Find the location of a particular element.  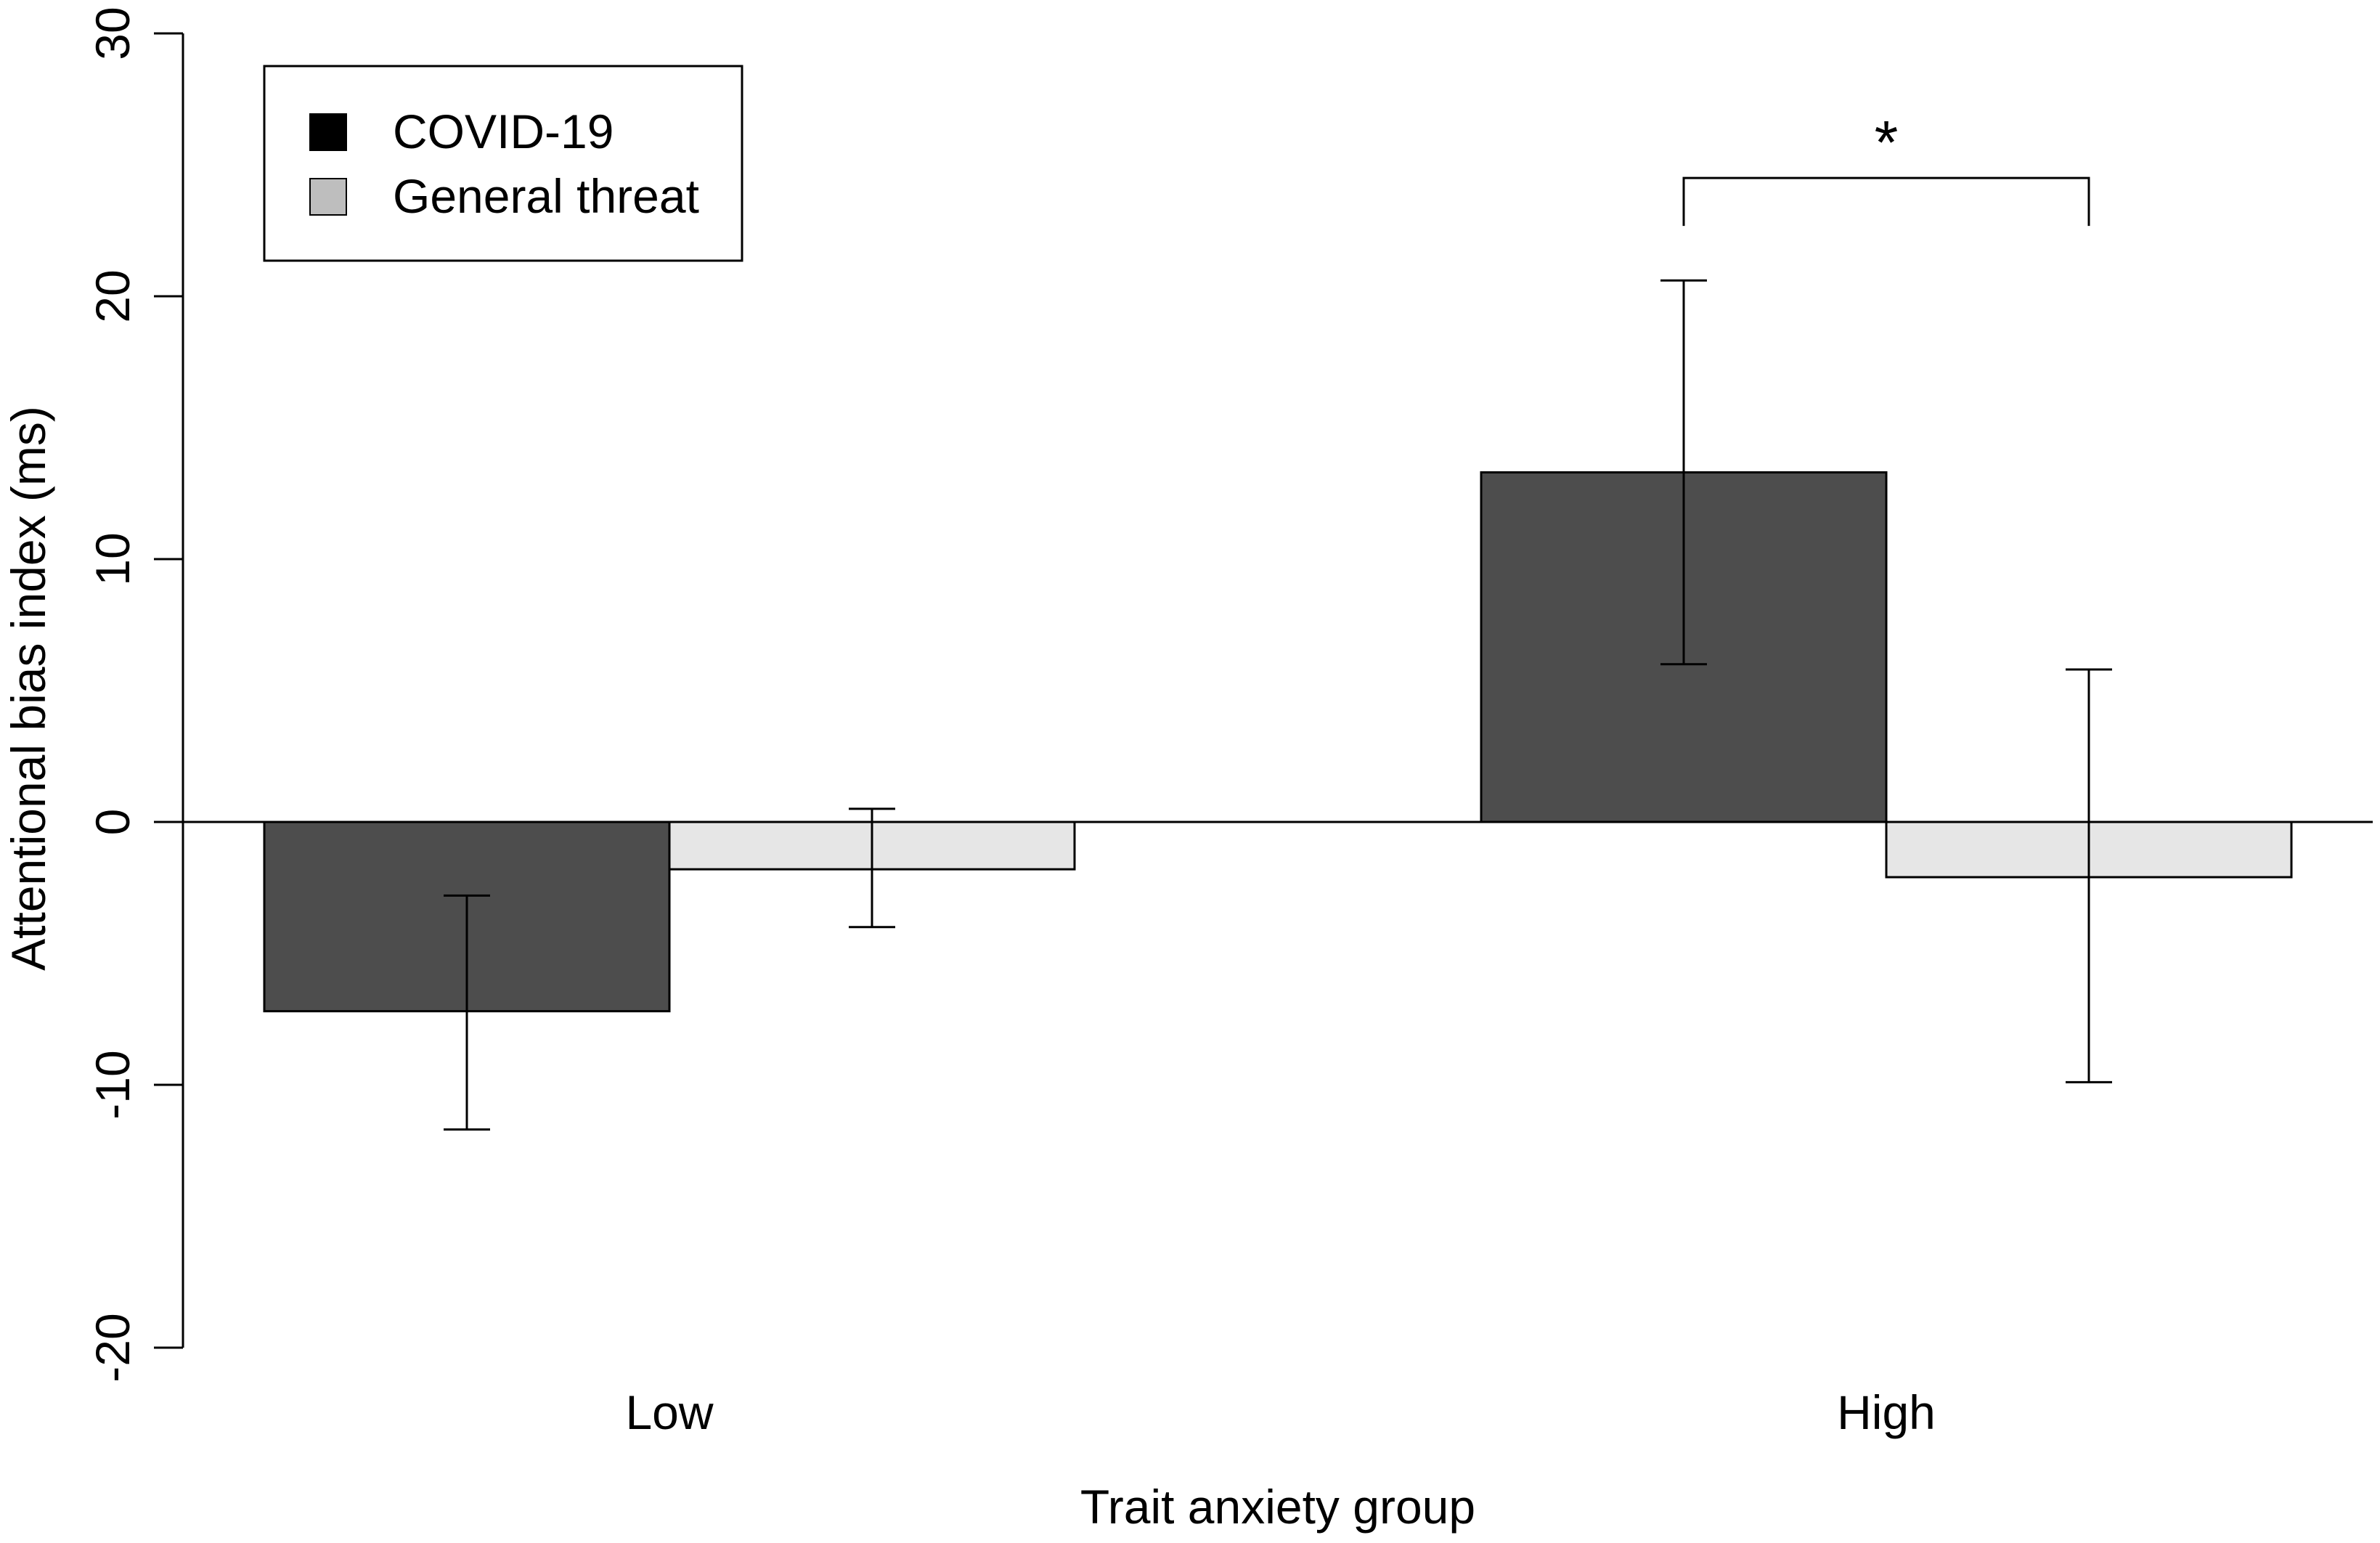

significance-star: * is located at coordinates (1887, 142).